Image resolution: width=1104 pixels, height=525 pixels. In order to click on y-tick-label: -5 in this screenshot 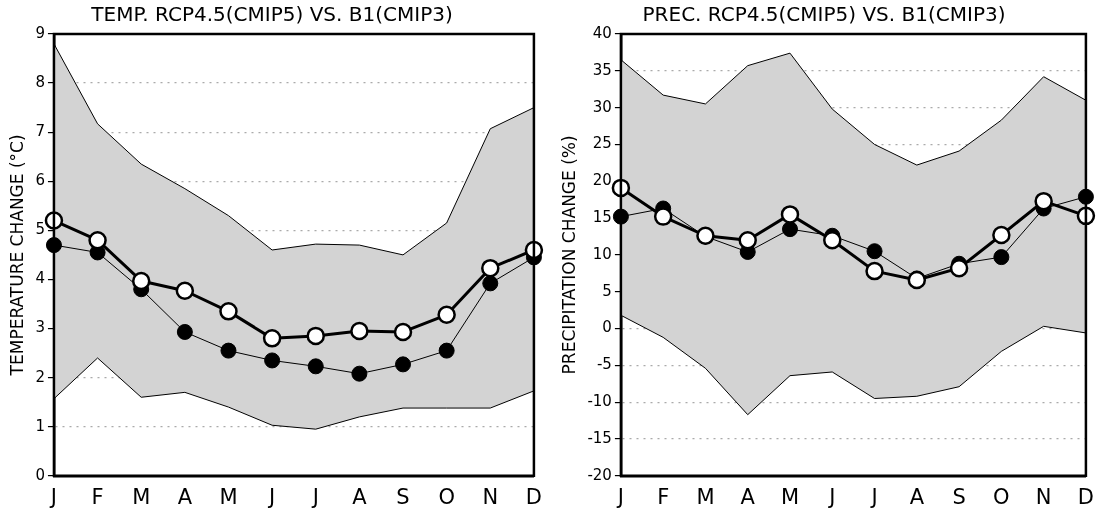, I will do `click(604, 364)`.